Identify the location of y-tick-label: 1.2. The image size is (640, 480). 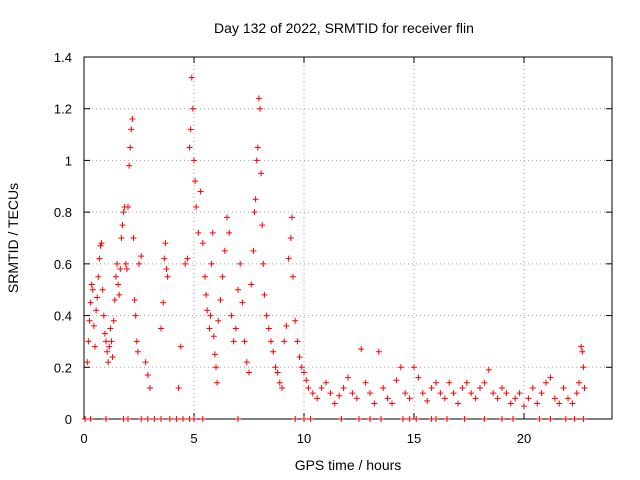
(63, 109).